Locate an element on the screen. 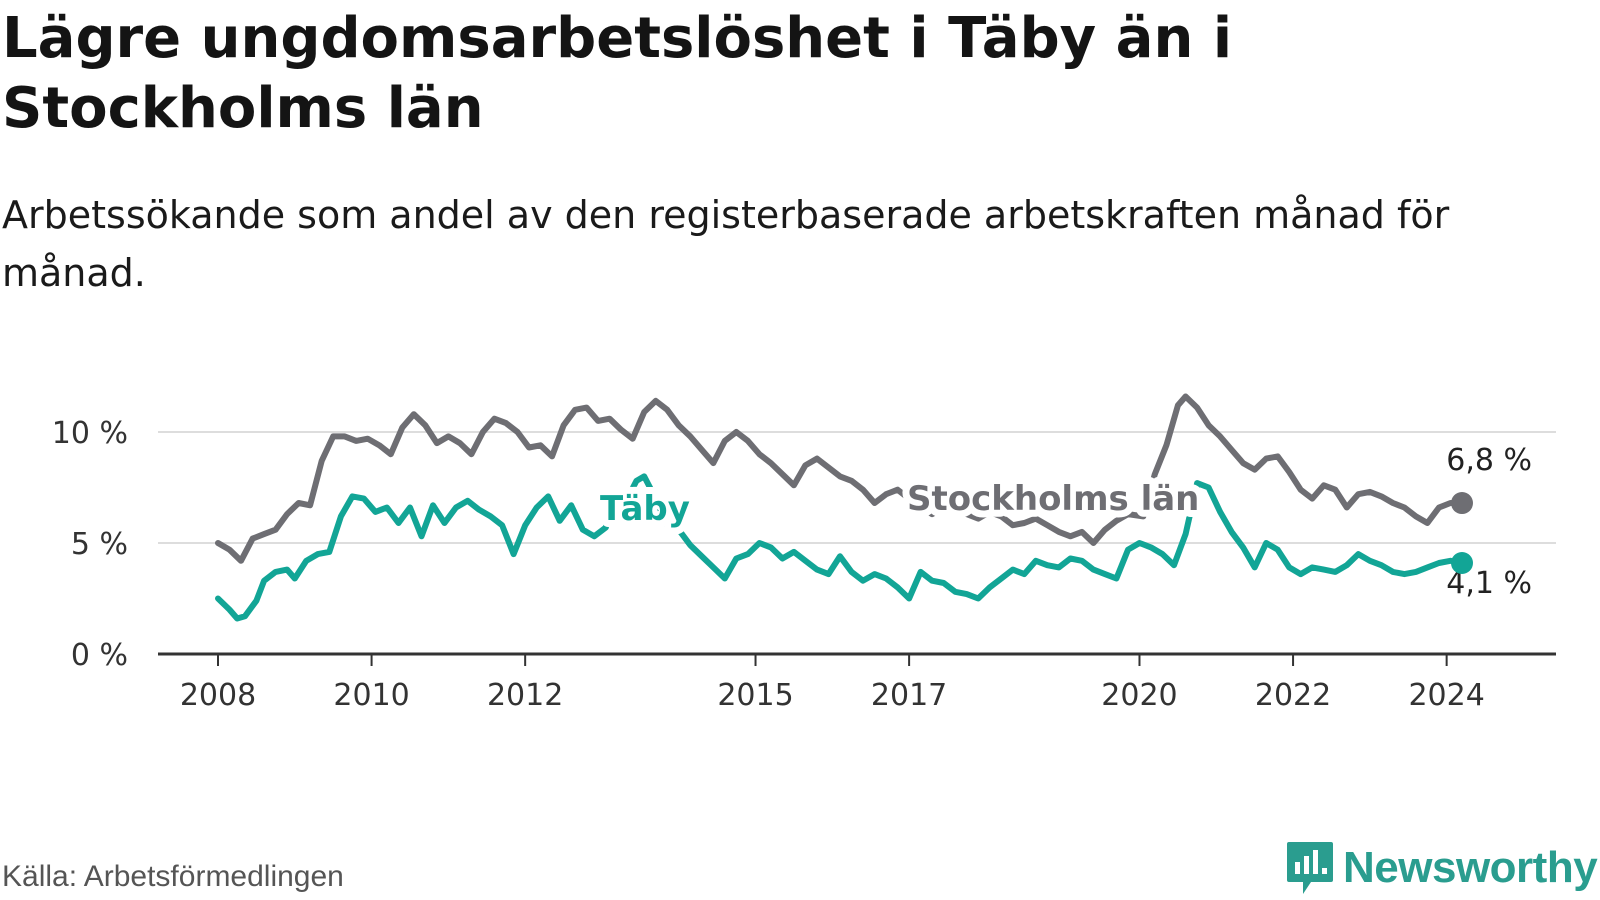 This screenshot has width=1600, height=900. x-tick-label: 2017 is located at coordinates (909, 695).